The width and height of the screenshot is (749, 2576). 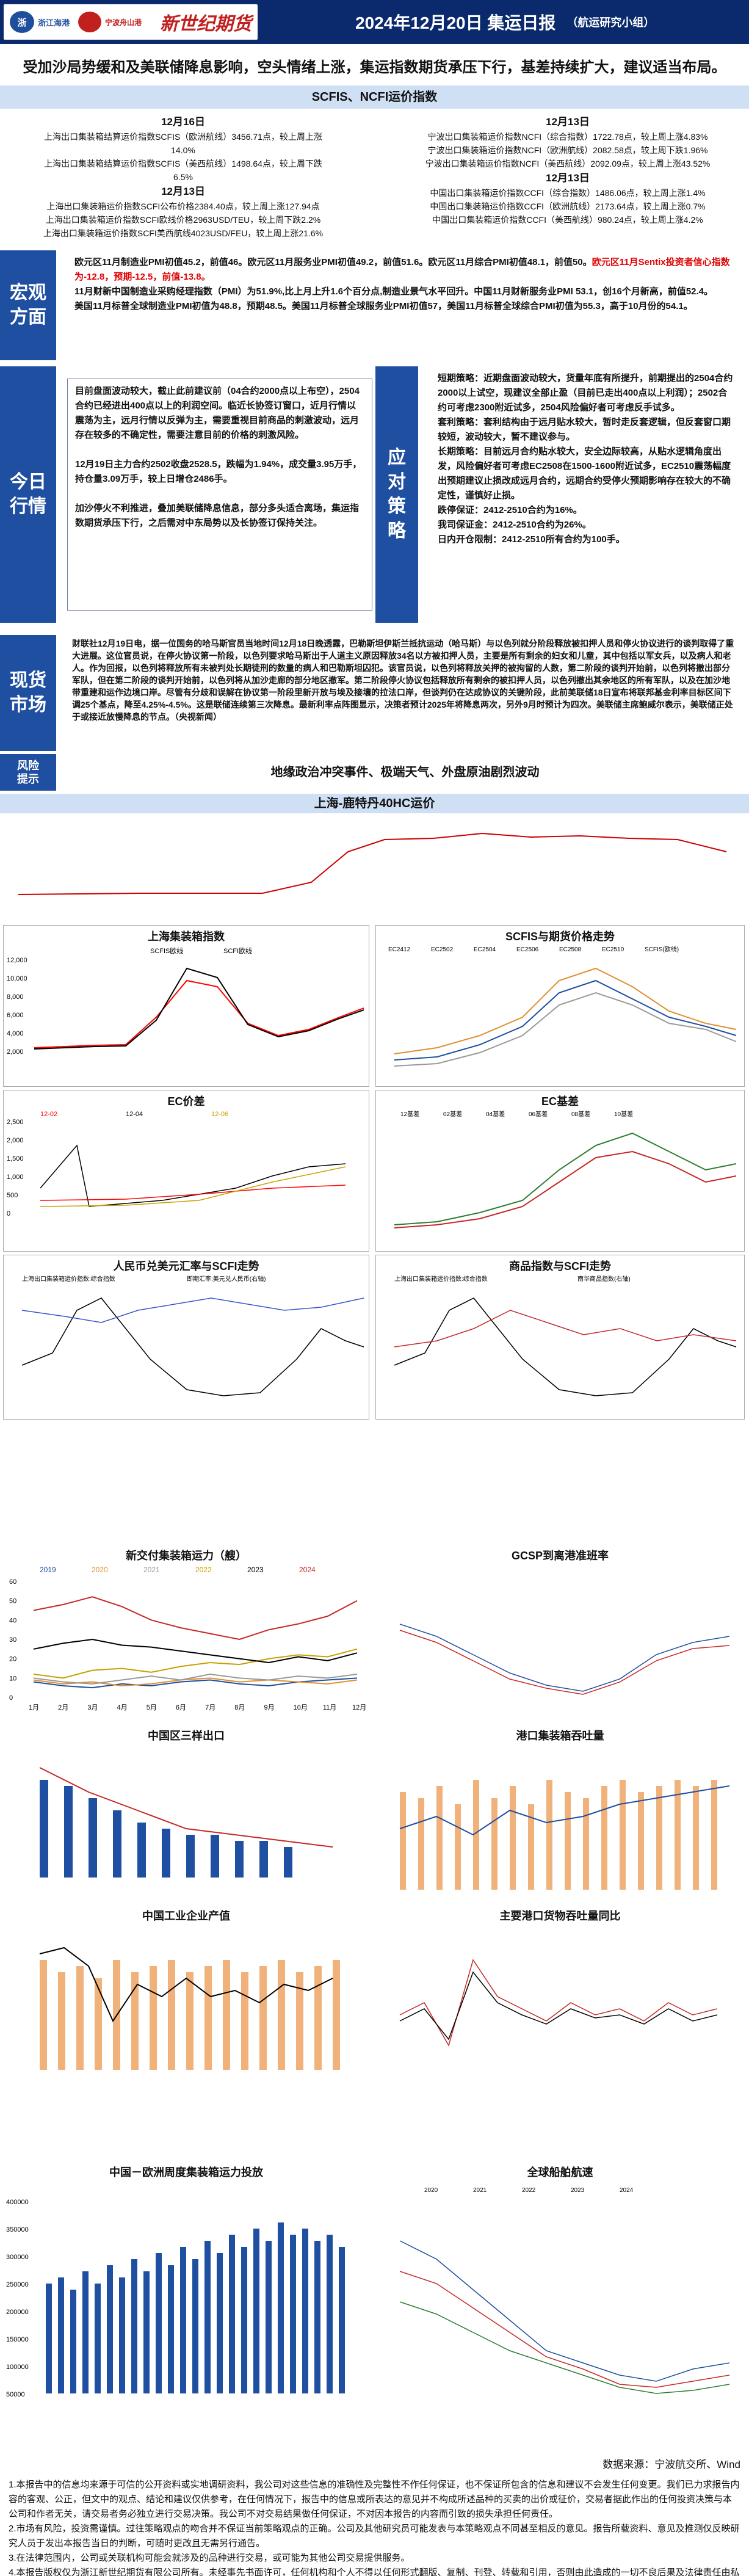 I want to click on c5-fx-line, so click(x=192, y=1310).